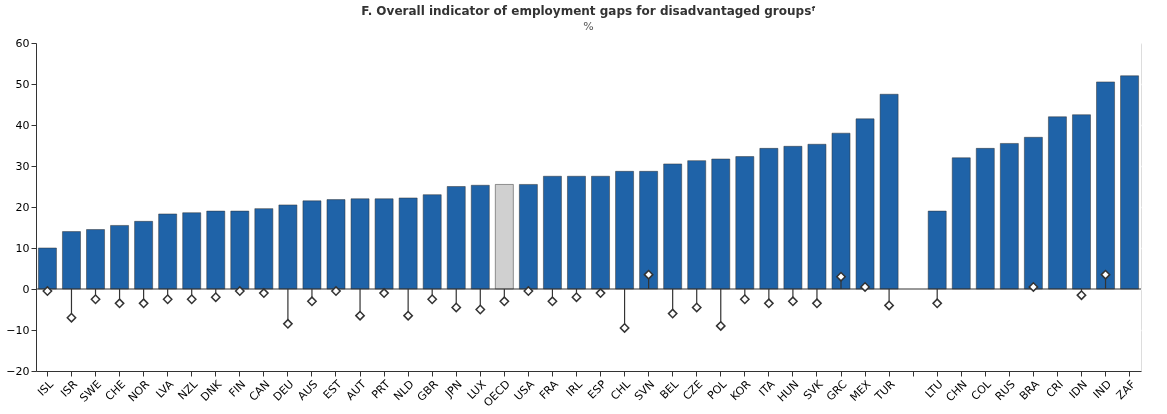 The height and width of the screenshot is (414, 1167). I want to click on y-tick-label: 30, so click(22, 166).